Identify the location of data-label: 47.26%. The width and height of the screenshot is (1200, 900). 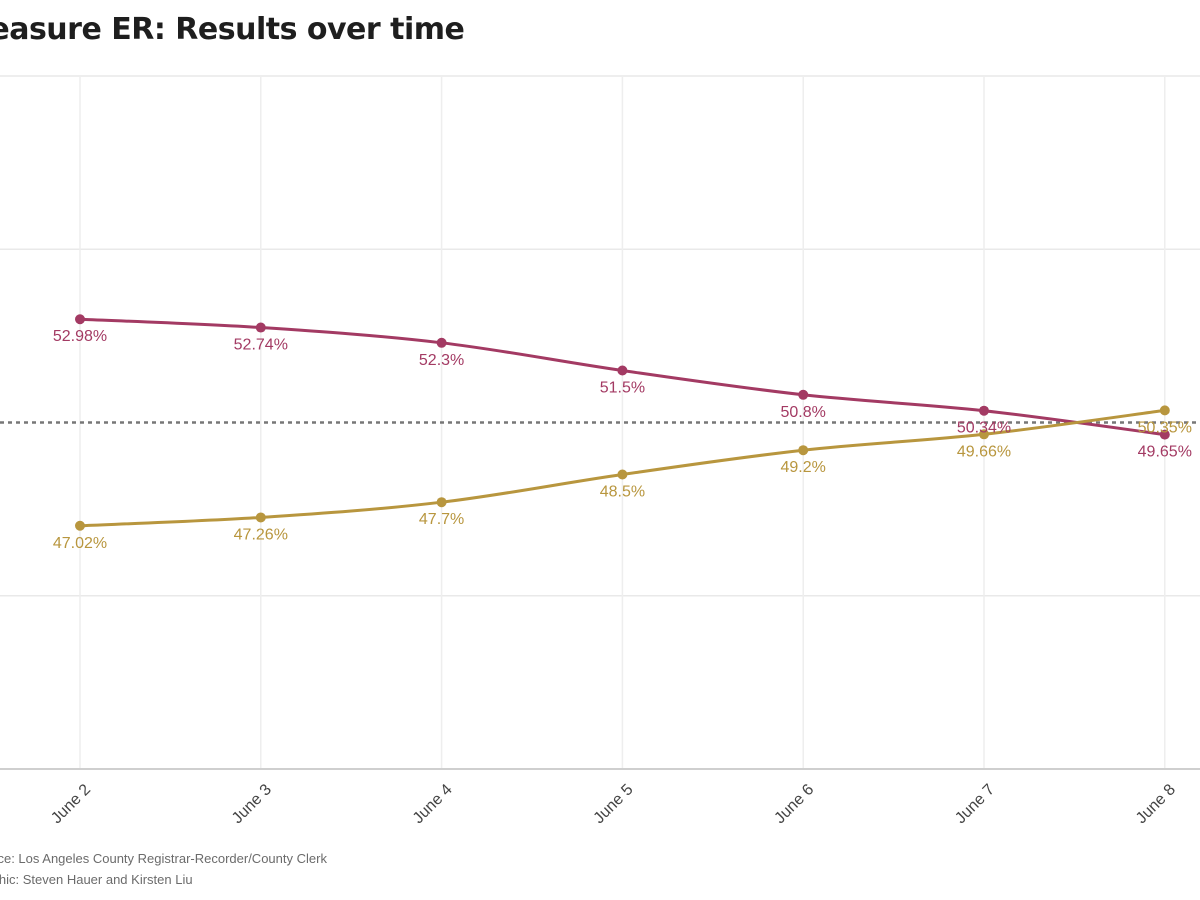
(261, 534).